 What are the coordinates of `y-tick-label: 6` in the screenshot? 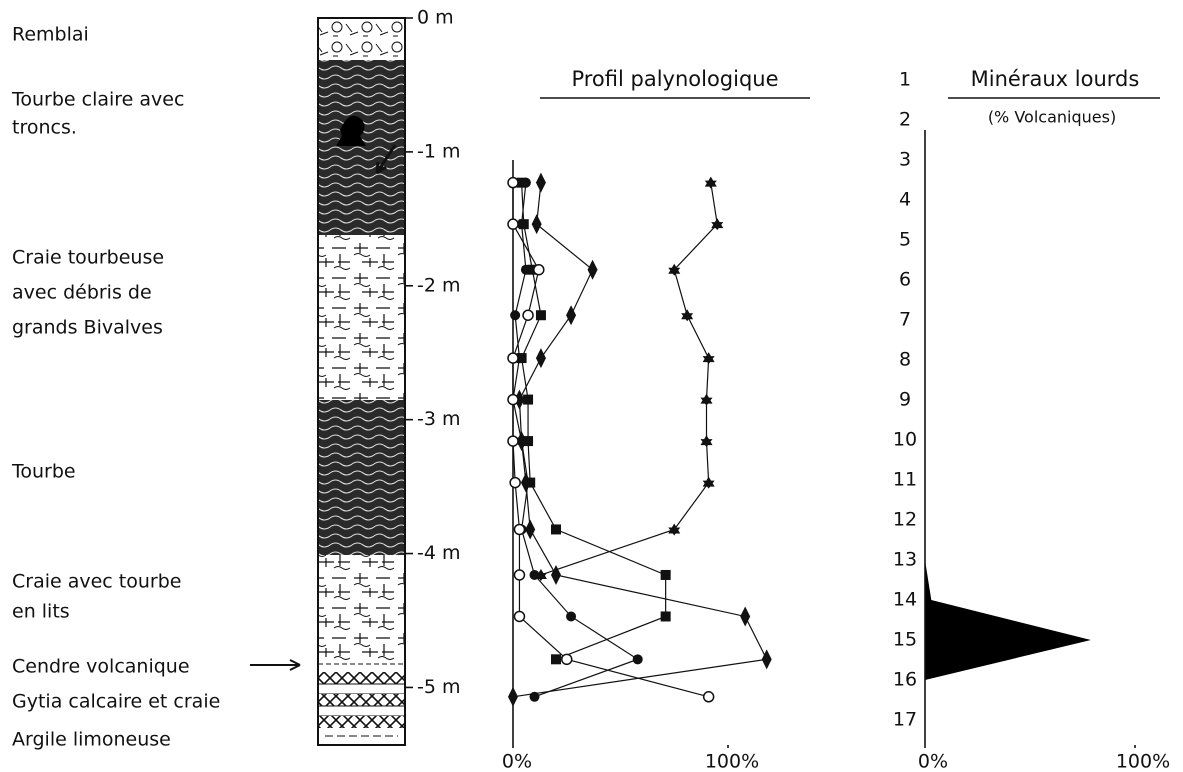 It's located at (905, 280).